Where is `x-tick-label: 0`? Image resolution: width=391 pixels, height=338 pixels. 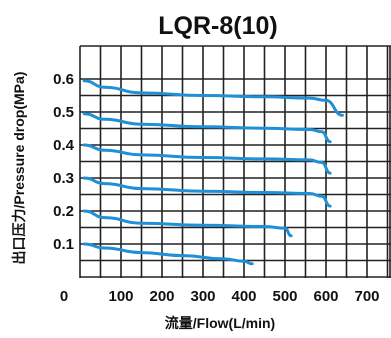 x-tick-label: 0 is located at coordinates (64, 296).